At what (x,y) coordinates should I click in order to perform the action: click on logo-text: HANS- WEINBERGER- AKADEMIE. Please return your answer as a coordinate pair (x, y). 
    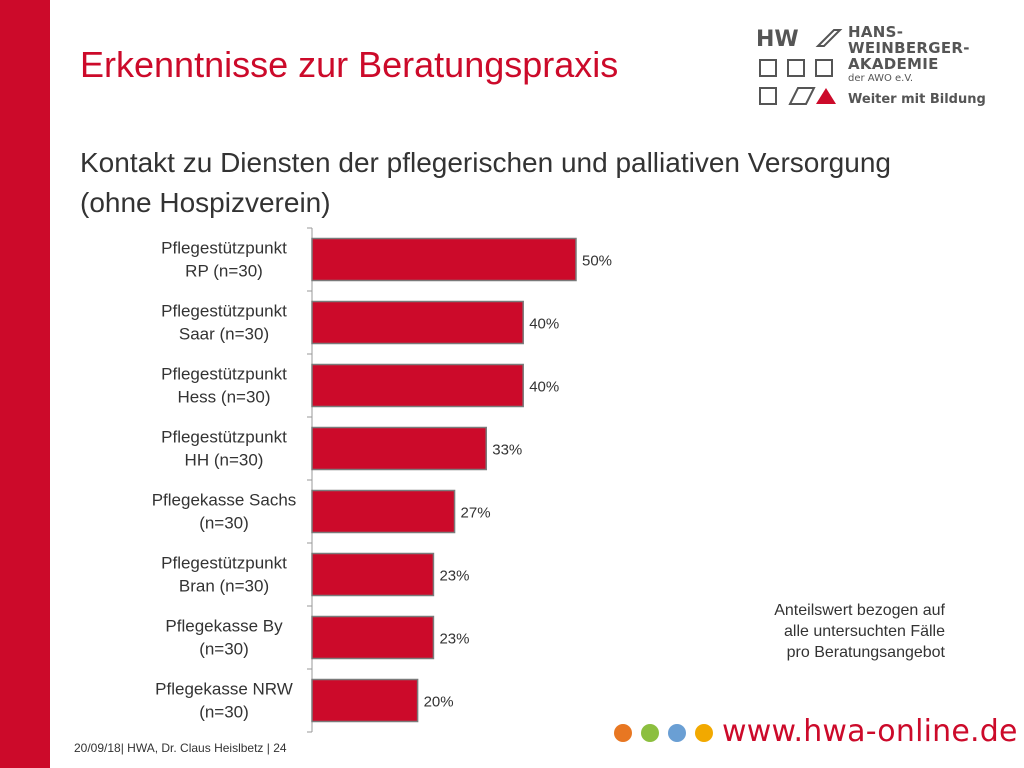
    Looking at the image, I should click on (909, 48).